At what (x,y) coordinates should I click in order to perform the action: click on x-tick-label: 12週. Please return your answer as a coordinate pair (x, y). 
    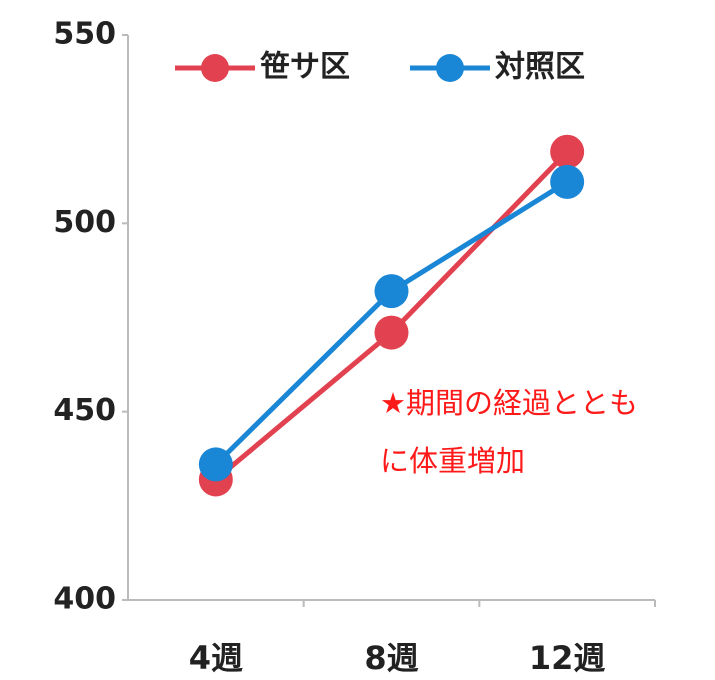
    Looking at the image, I should click on (567, 658).